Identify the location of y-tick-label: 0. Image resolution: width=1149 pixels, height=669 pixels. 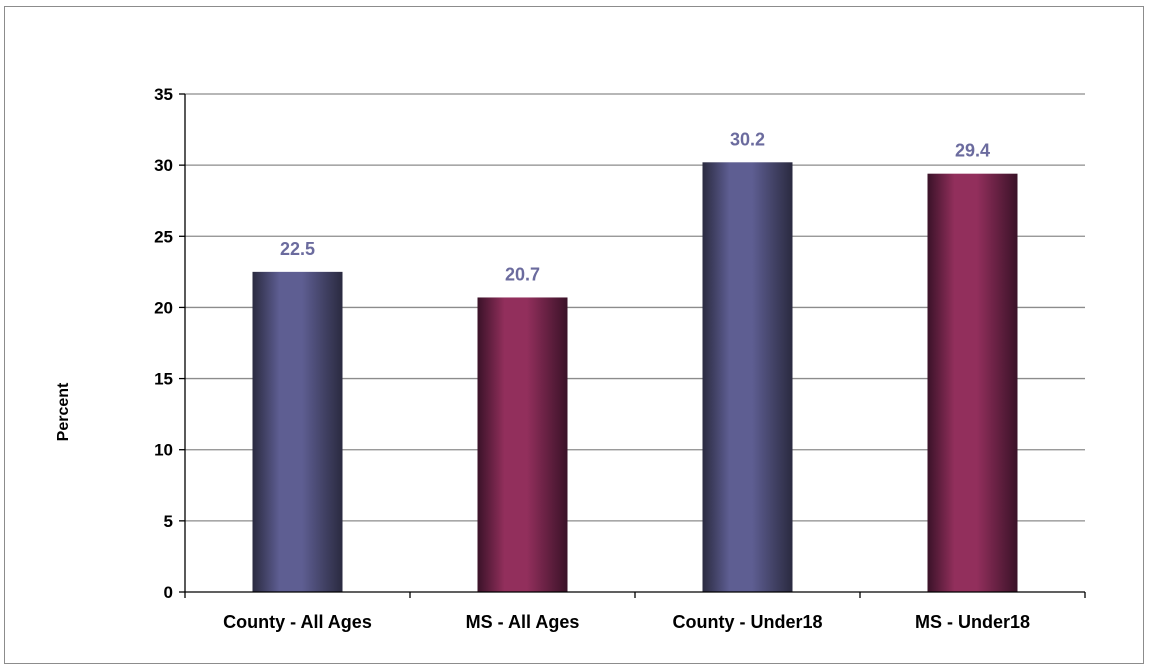
(168, 592).